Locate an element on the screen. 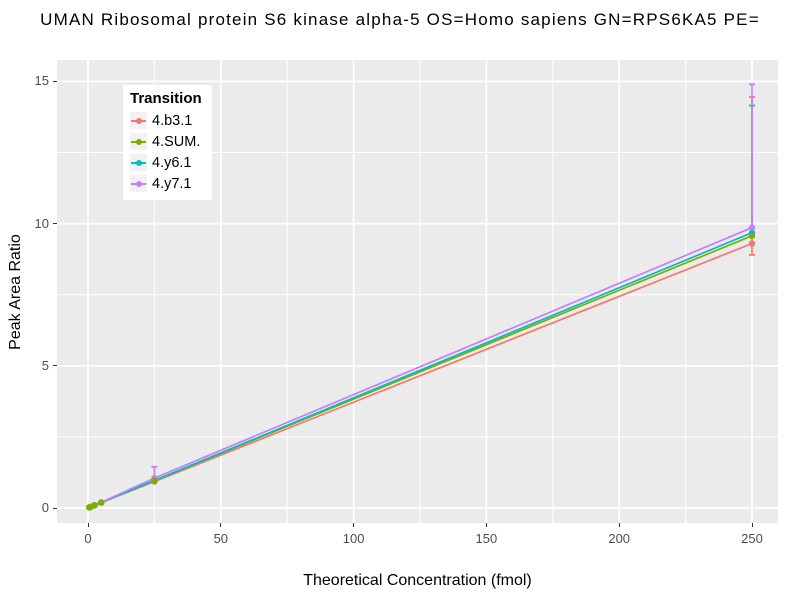 The width and height of the screenshot is (800, 600). y-axis-title: Peak Area Ratio is located at coordinates (15, 292).